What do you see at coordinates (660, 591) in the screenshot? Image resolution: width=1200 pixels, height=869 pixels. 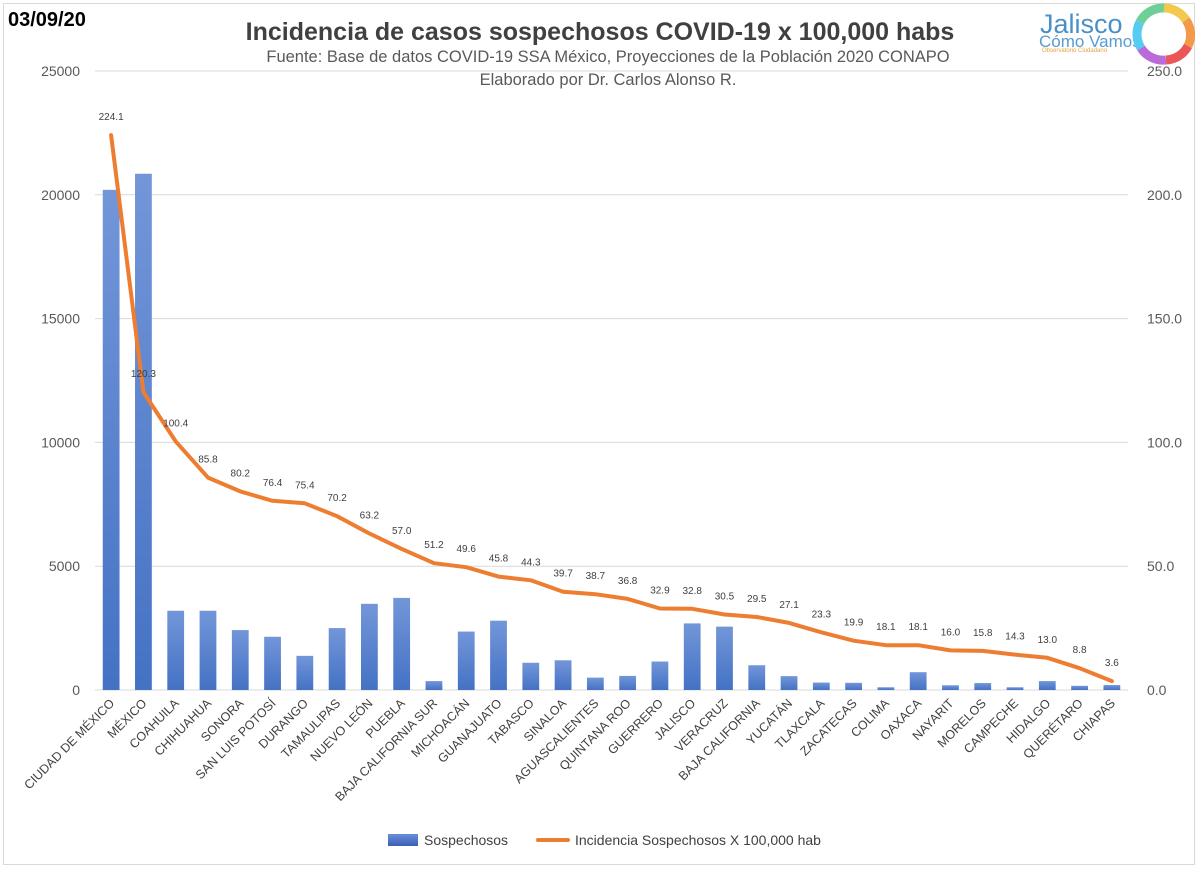 I see `data-label: 32.9` at bounding box center [660, 591].